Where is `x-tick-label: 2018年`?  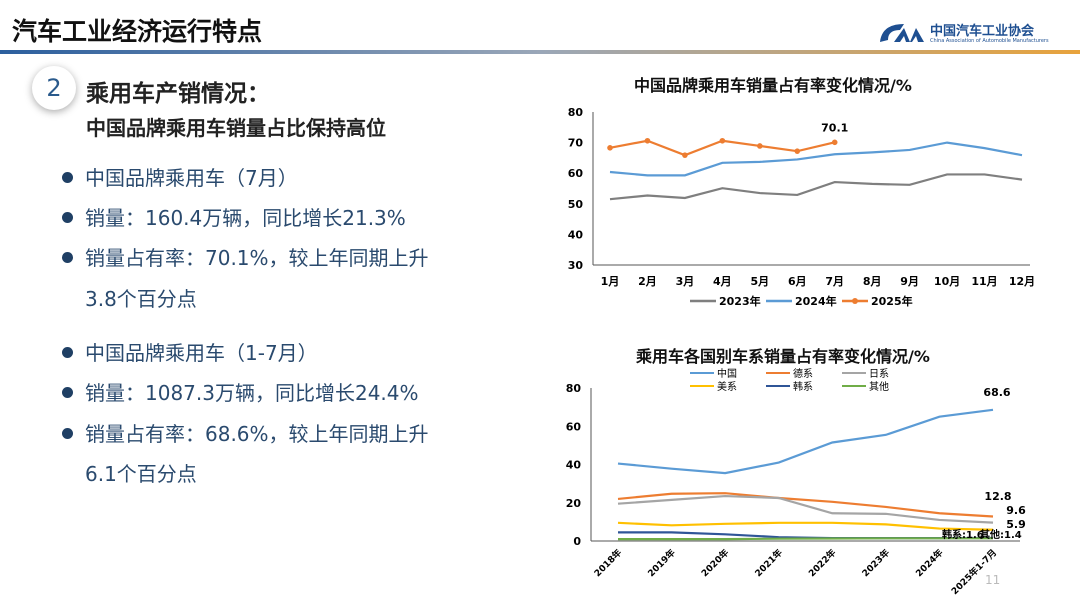
x-tick-label: 2018年 is located at coordinates (608, 563).